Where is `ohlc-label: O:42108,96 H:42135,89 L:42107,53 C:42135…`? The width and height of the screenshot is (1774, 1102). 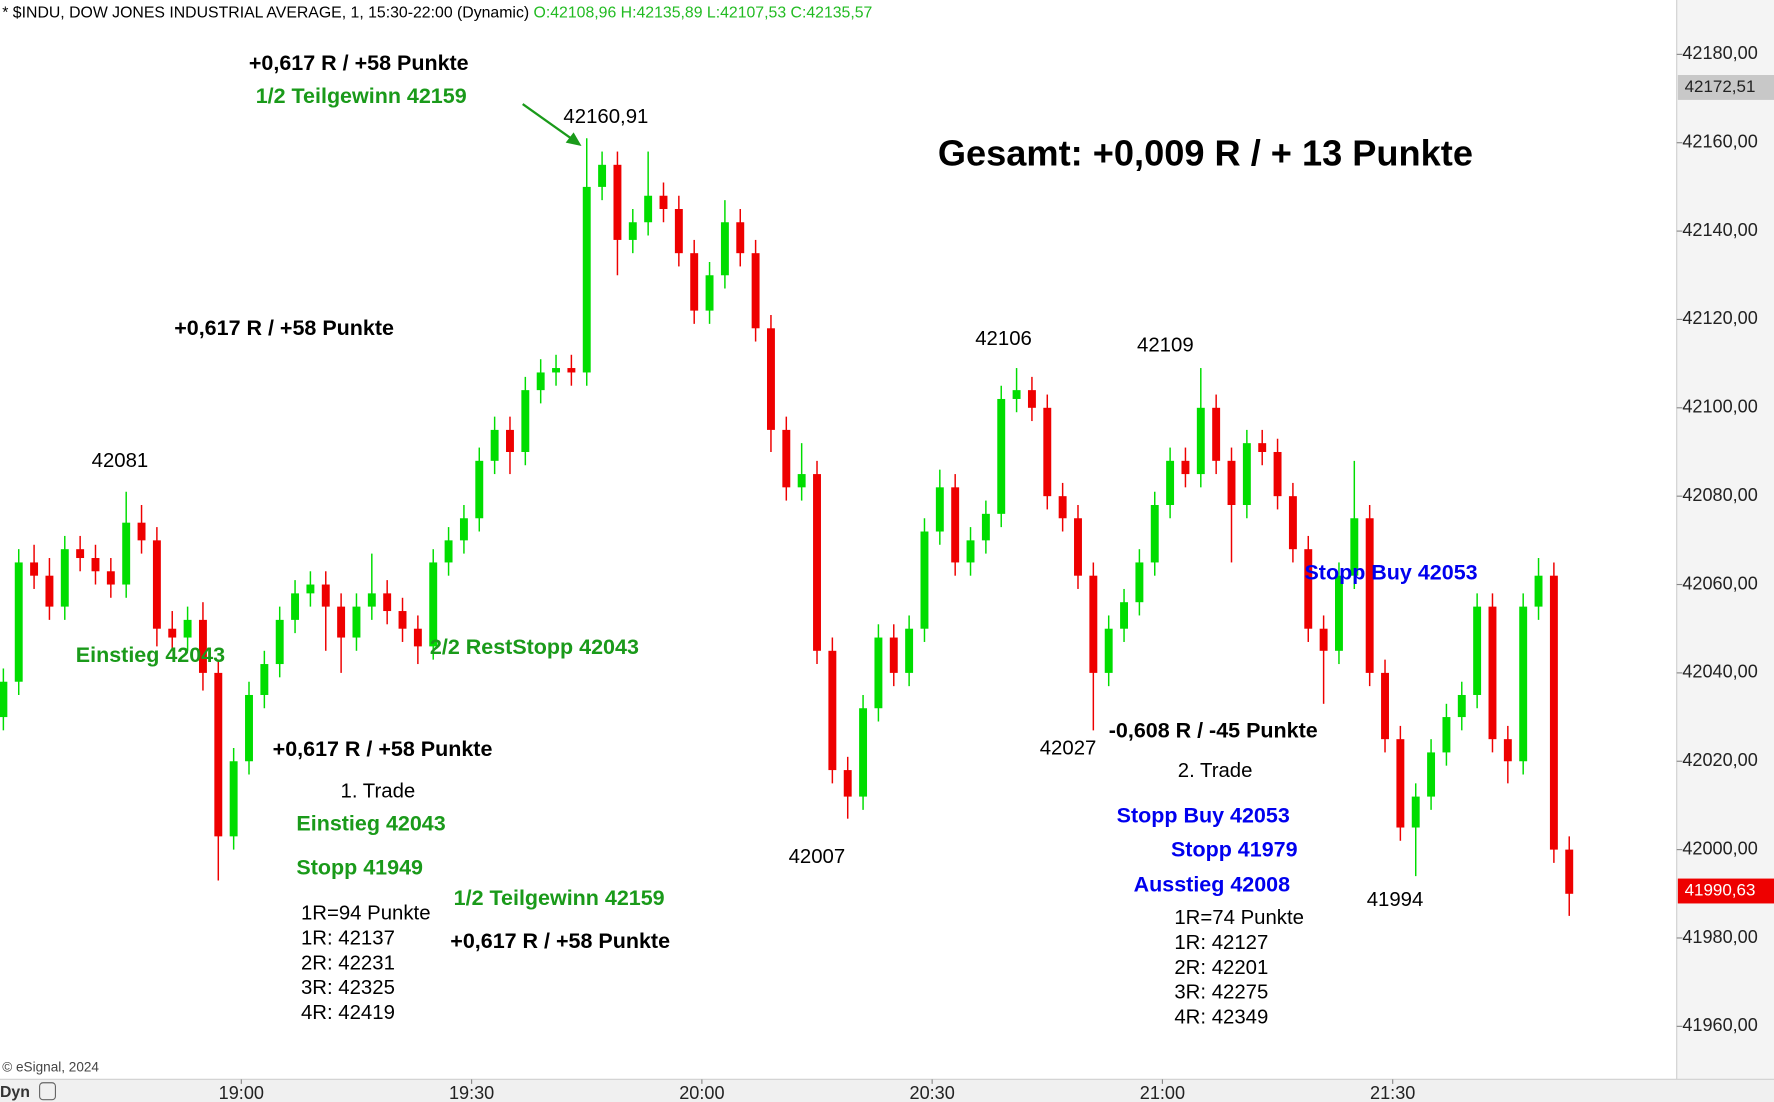
ohlc-label: O:42108,96 H:42135,89 L:42107,53 C:42135… is located at coordinates (703, 13).